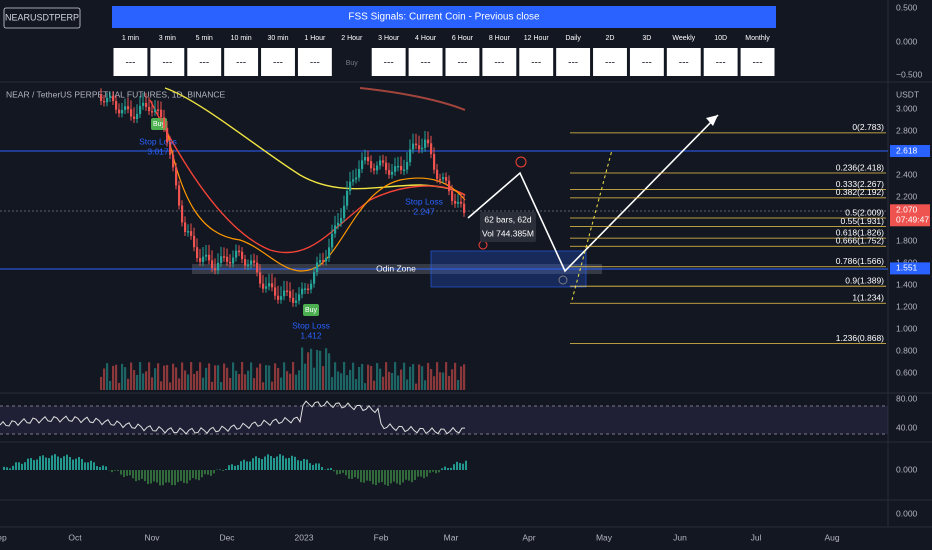  What do you see at coordinates (860, 184) in the screenshot?
I see `fib-label: 0.333(2.267)` at bounding box center [860, 184].